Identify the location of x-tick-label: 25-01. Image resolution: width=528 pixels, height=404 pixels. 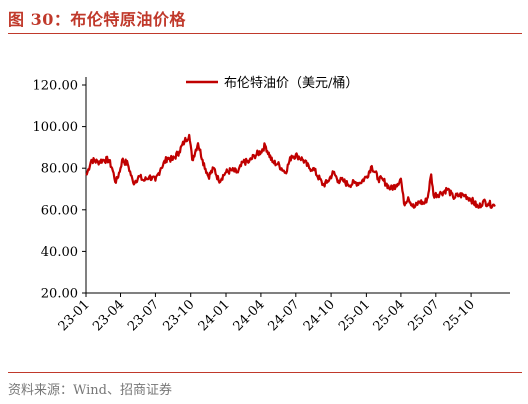
(354, 315).